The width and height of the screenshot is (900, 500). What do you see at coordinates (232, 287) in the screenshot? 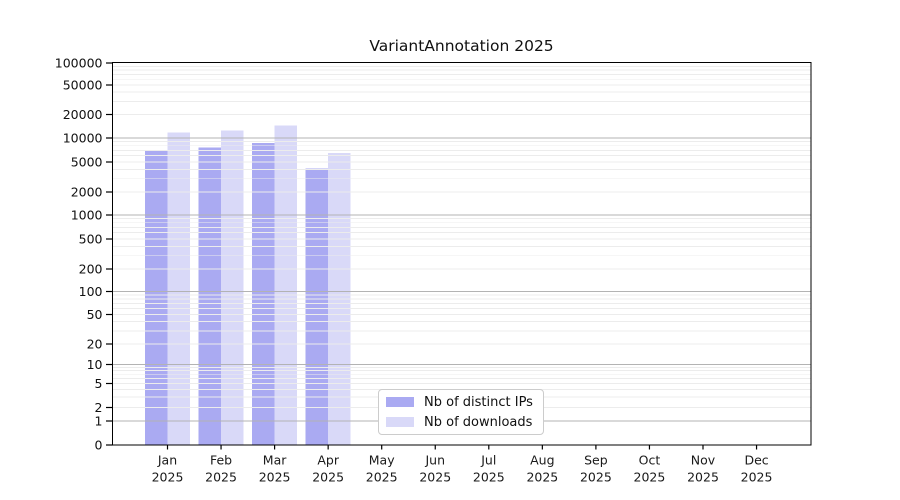
I see `bar-nb-of-downloads-feb` at bounding box center [232, 287].